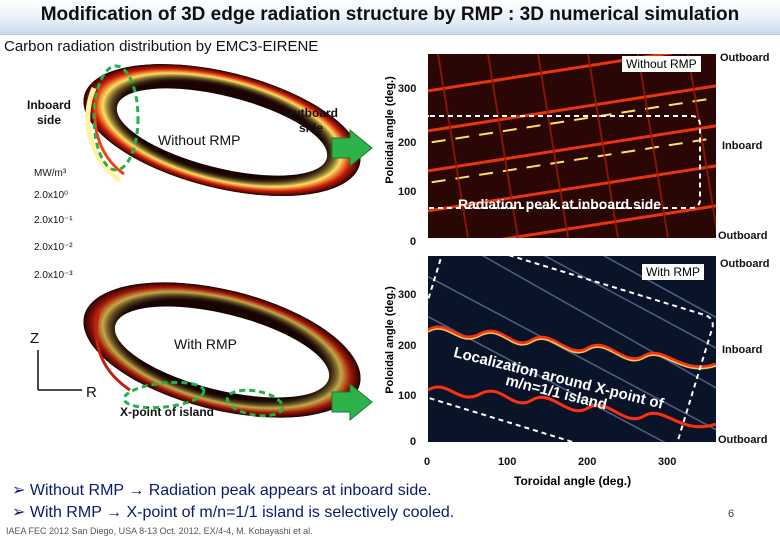 The width and height of the screenshot is (780, 540). Describe the element at coordinates (390, 130) in the screenshot. I see `top-plot-ylabel: Poloidal angle (deg.)` at that location.